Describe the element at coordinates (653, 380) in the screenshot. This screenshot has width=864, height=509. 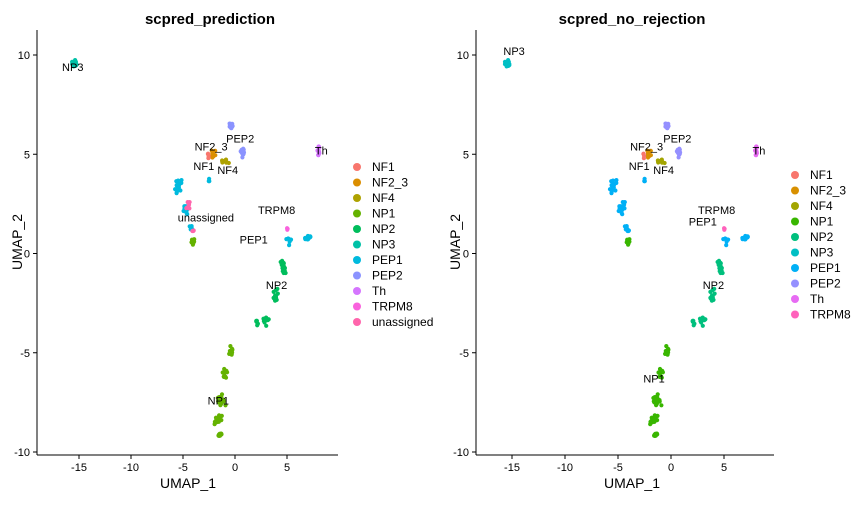
I see `cluster-label: NP1` at that location.